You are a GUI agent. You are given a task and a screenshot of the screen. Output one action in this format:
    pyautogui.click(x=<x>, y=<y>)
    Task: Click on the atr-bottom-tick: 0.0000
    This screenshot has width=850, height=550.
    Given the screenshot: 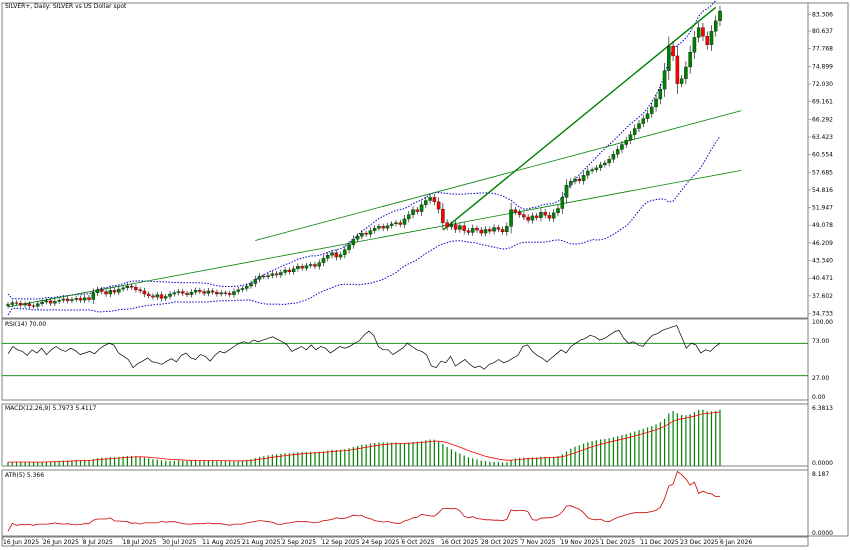 What is the action you would take?
    pyautogui.click(x=822, y=533)
    